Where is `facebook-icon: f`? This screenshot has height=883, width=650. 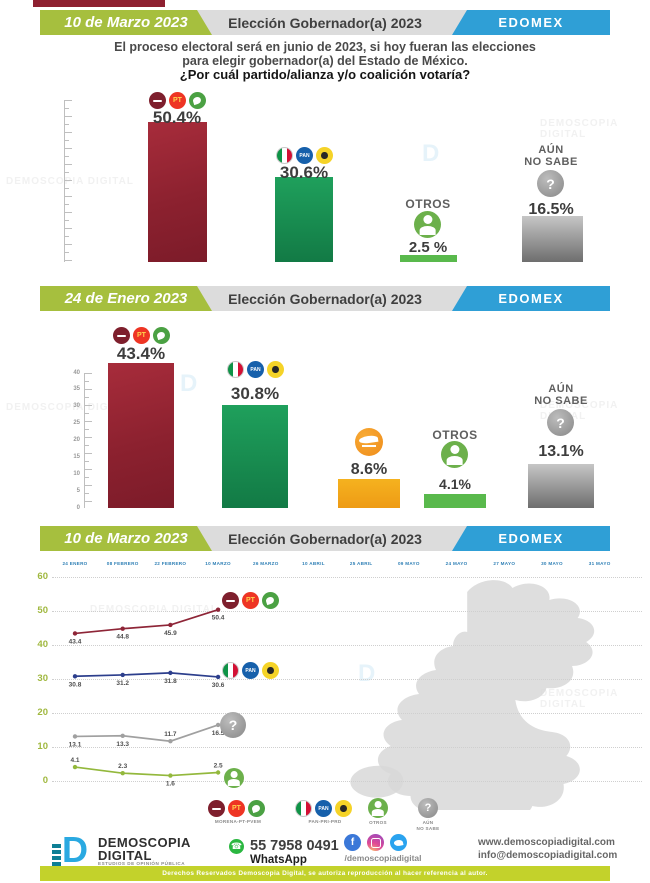
facebook-icon: f is located at coordinates (352, 842).